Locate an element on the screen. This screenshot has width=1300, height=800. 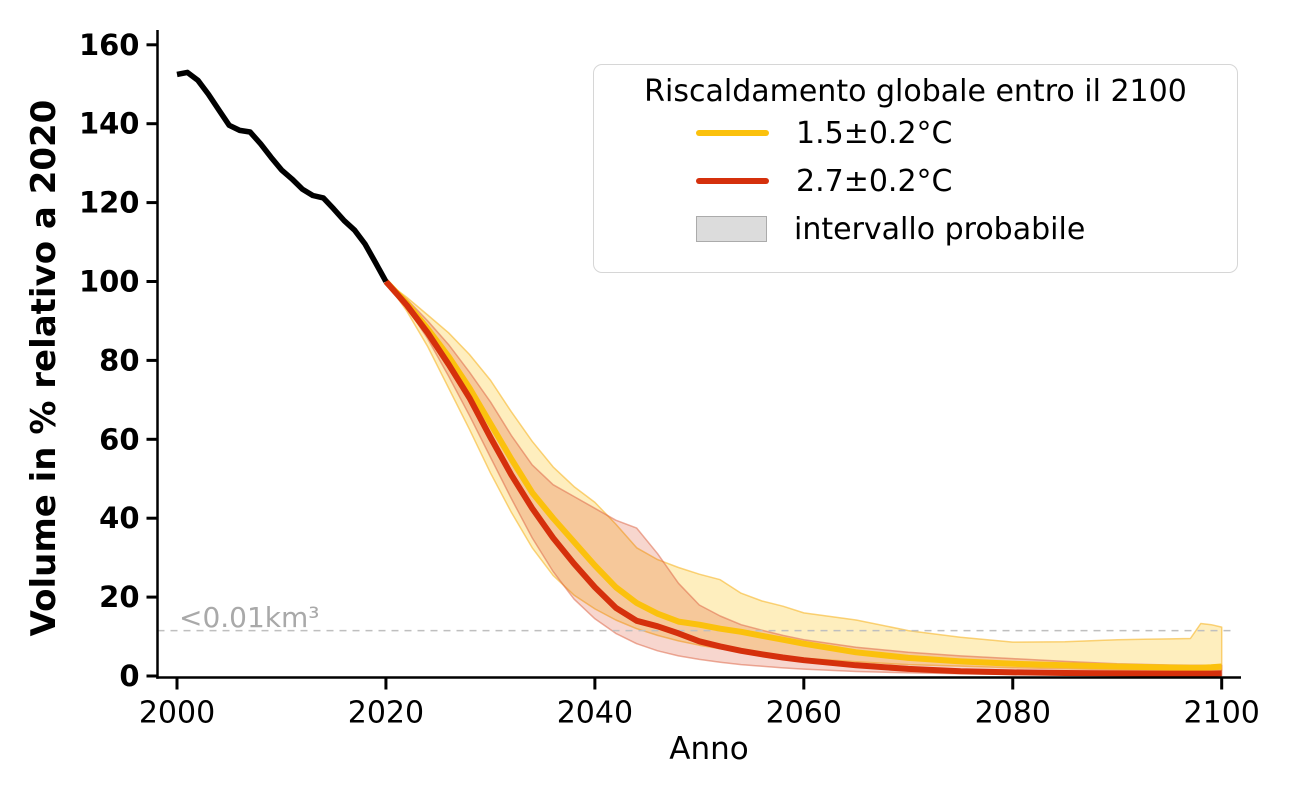
y-tick-label: 80 is located at coordinates (119, 360).